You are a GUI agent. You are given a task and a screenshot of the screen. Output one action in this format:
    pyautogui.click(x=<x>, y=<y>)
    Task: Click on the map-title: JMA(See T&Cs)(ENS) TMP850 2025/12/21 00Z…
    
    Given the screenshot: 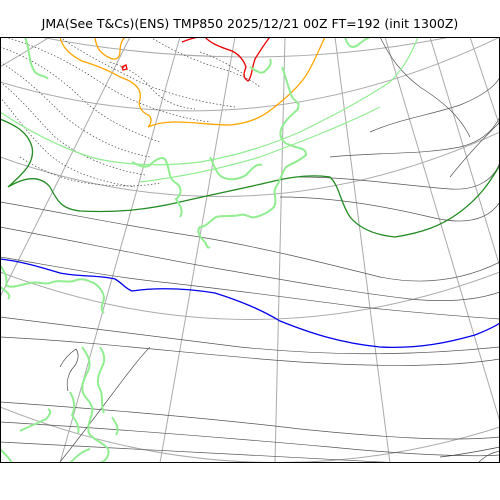 What is the action you would take?
    pyautogui.click(x=250, y=23)
    